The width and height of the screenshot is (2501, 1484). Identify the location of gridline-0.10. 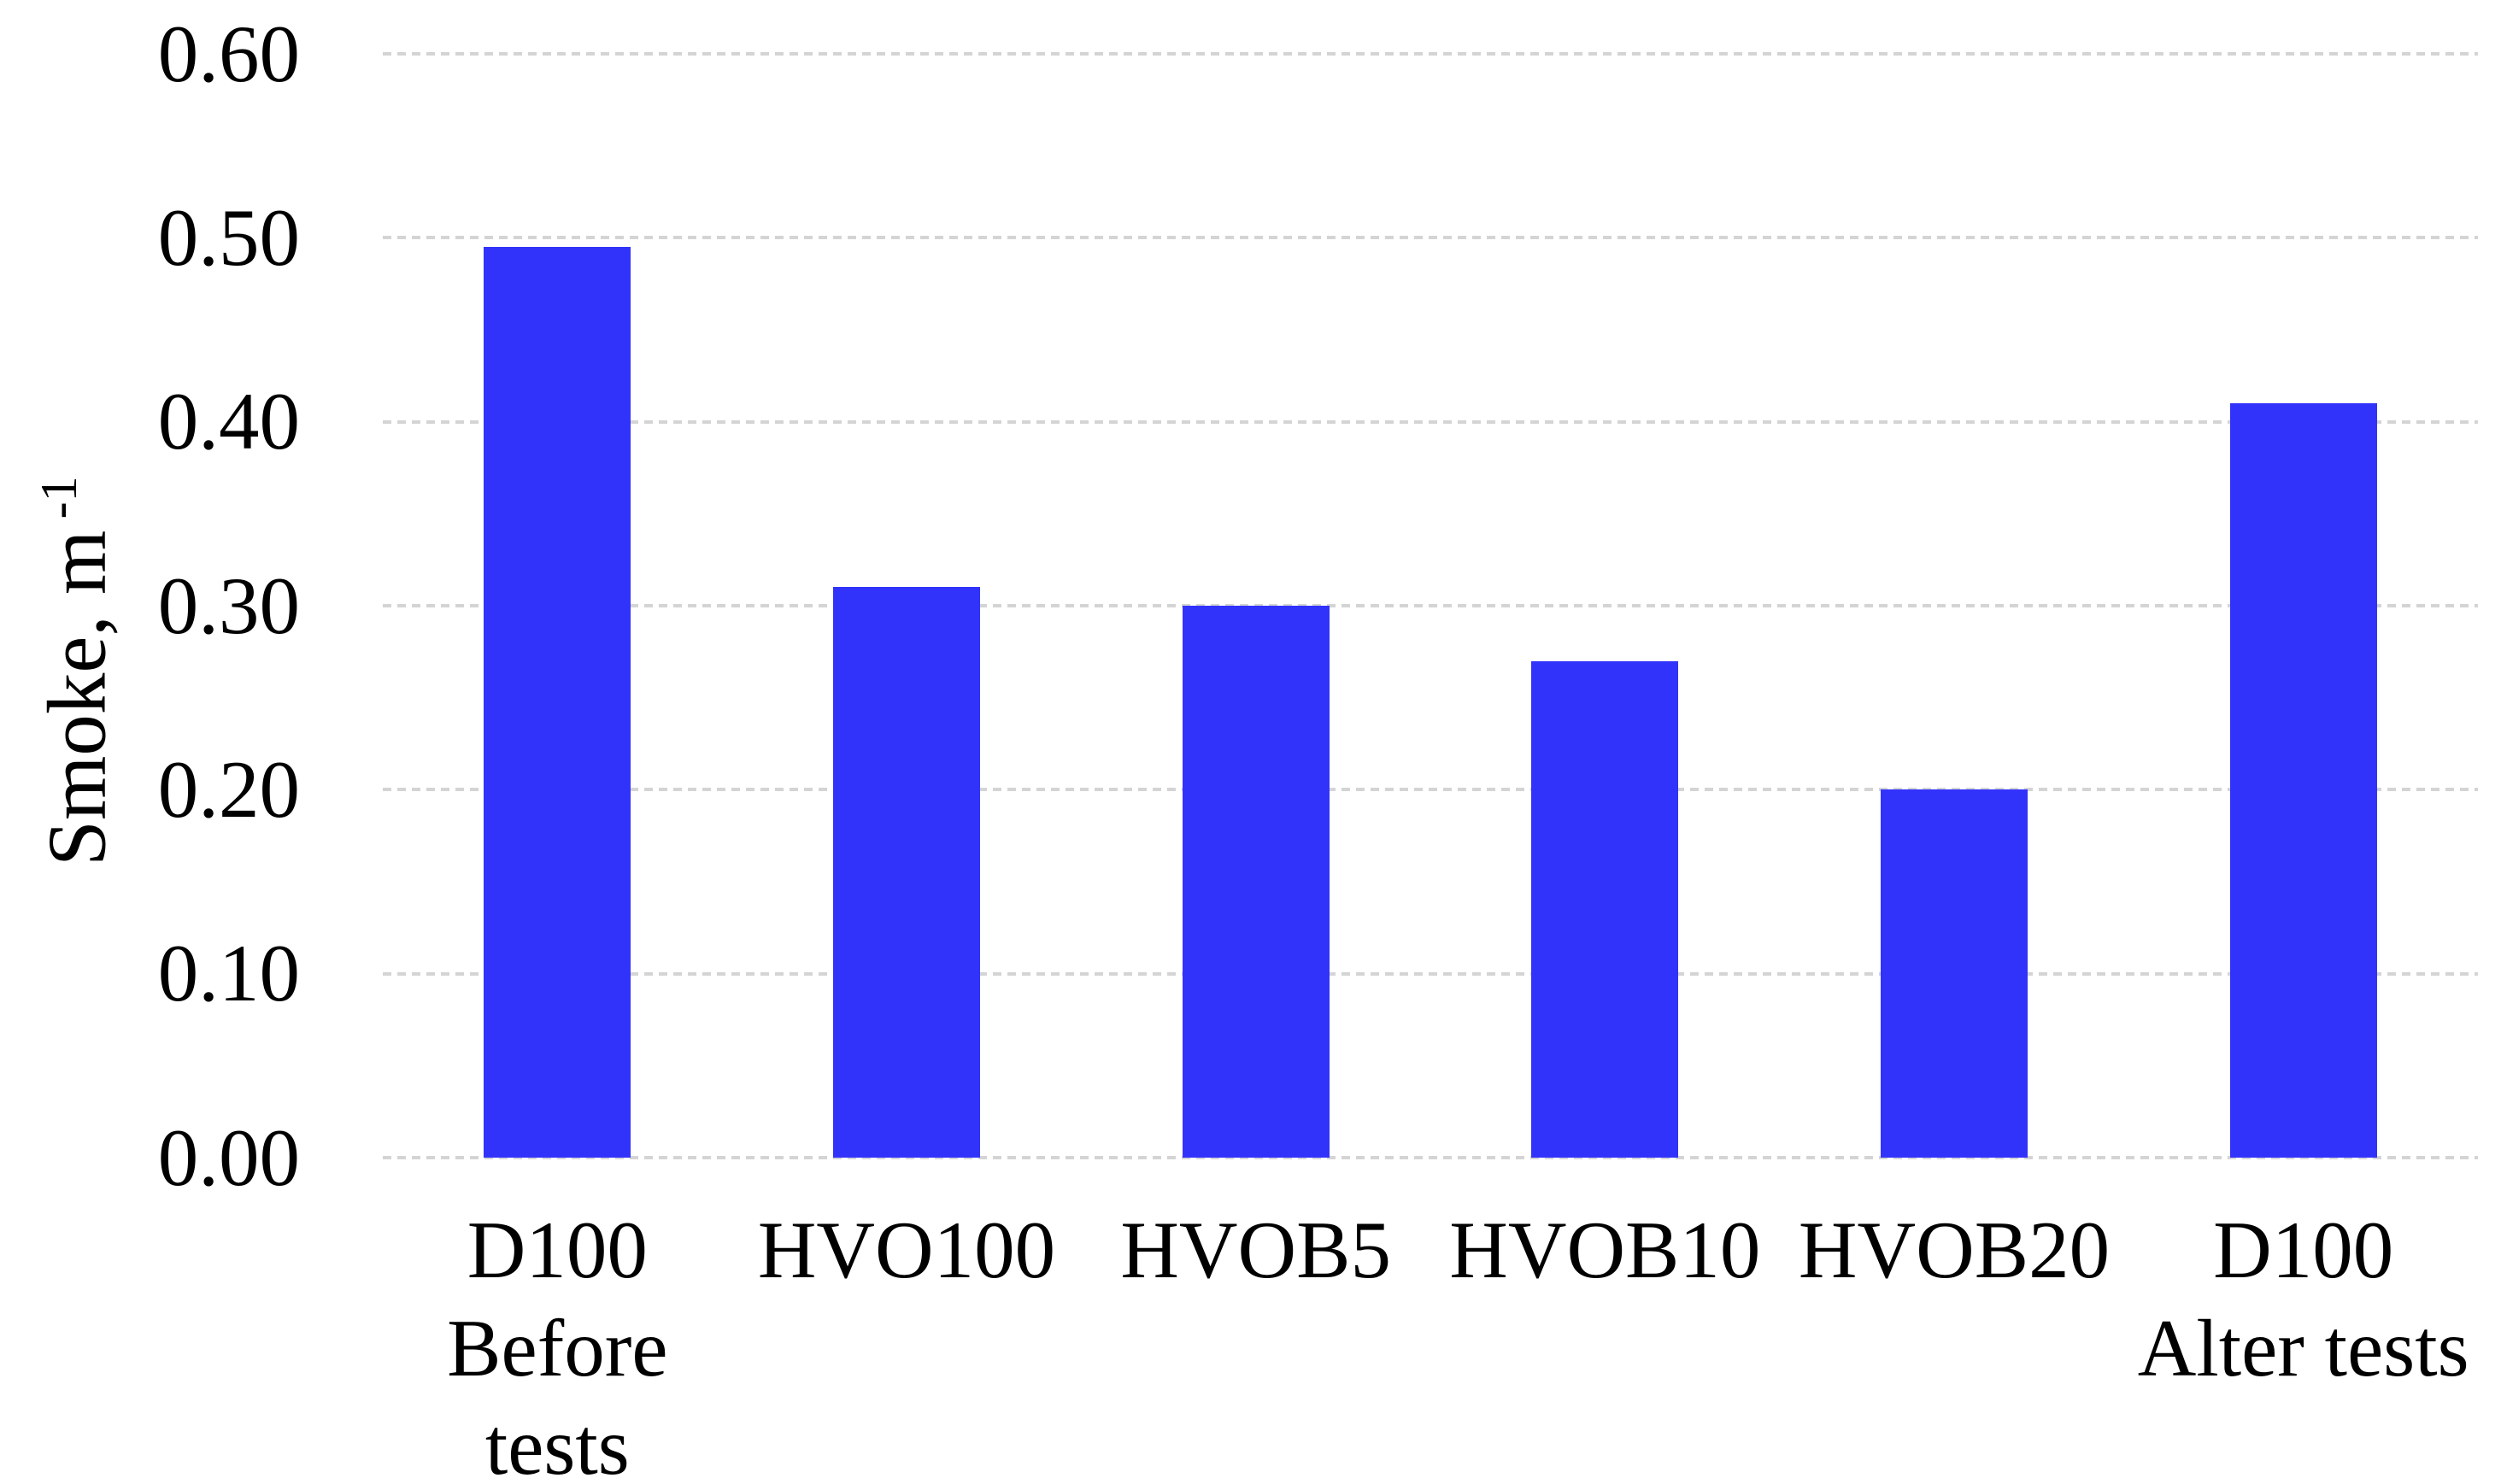
(1430, 974).